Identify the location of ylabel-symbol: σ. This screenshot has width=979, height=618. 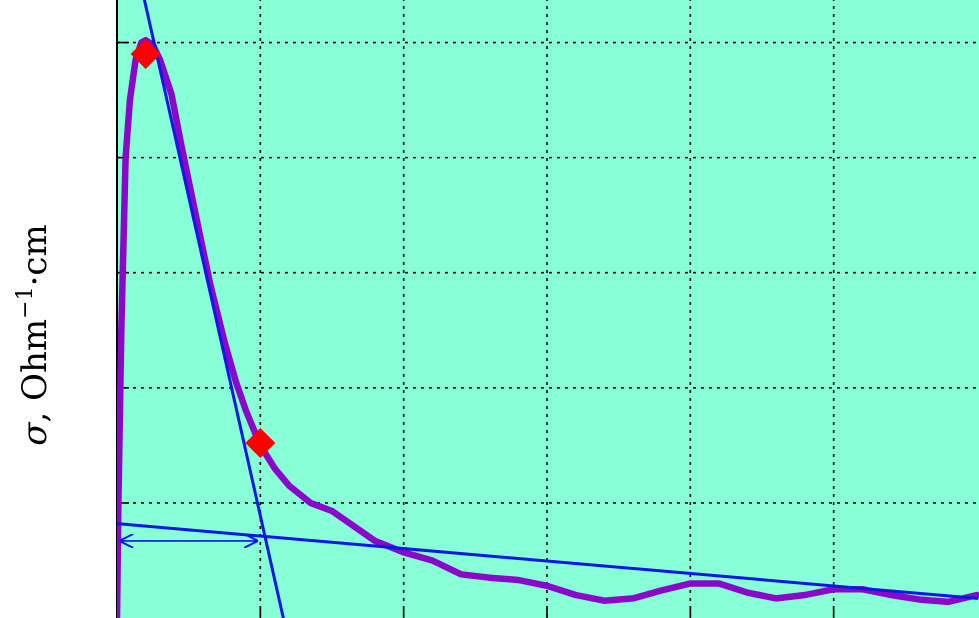
(35, 434).